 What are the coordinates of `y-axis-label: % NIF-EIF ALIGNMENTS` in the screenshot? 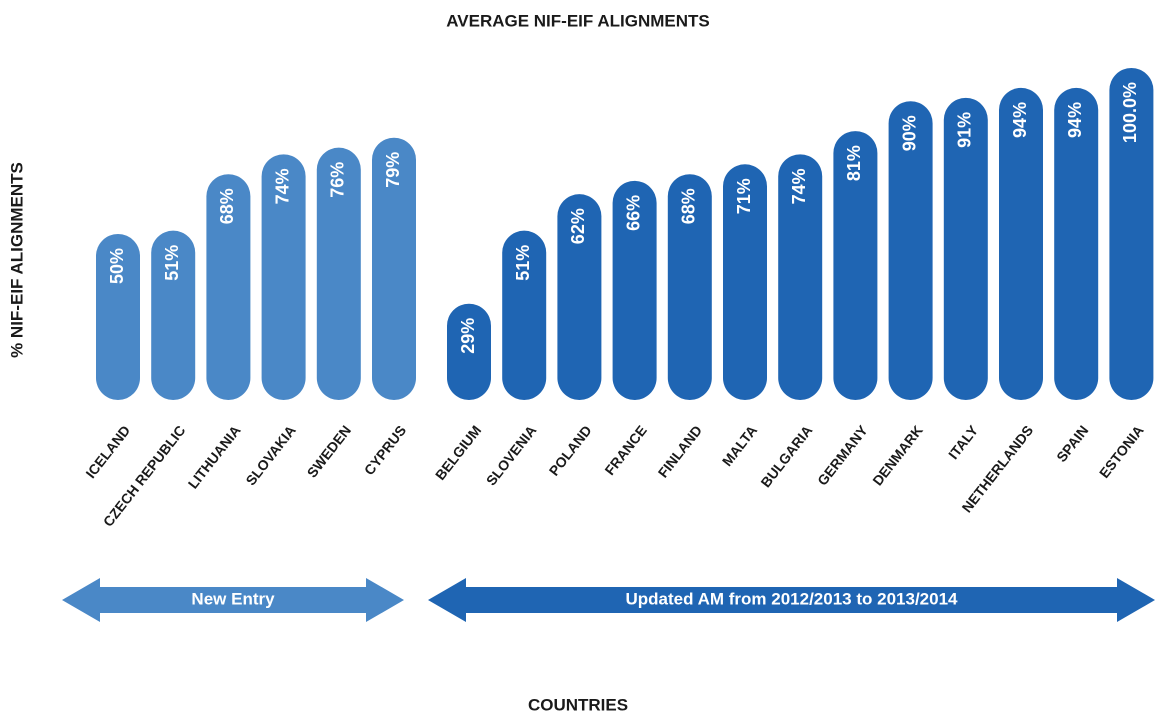 It's located at (16, 260).